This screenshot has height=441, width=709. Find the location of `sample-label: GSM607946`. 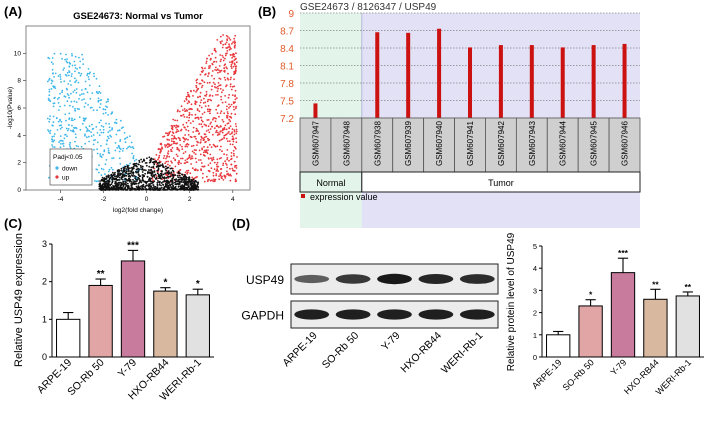

sample-label: GSM607946 is located at coordinates (625, 143).